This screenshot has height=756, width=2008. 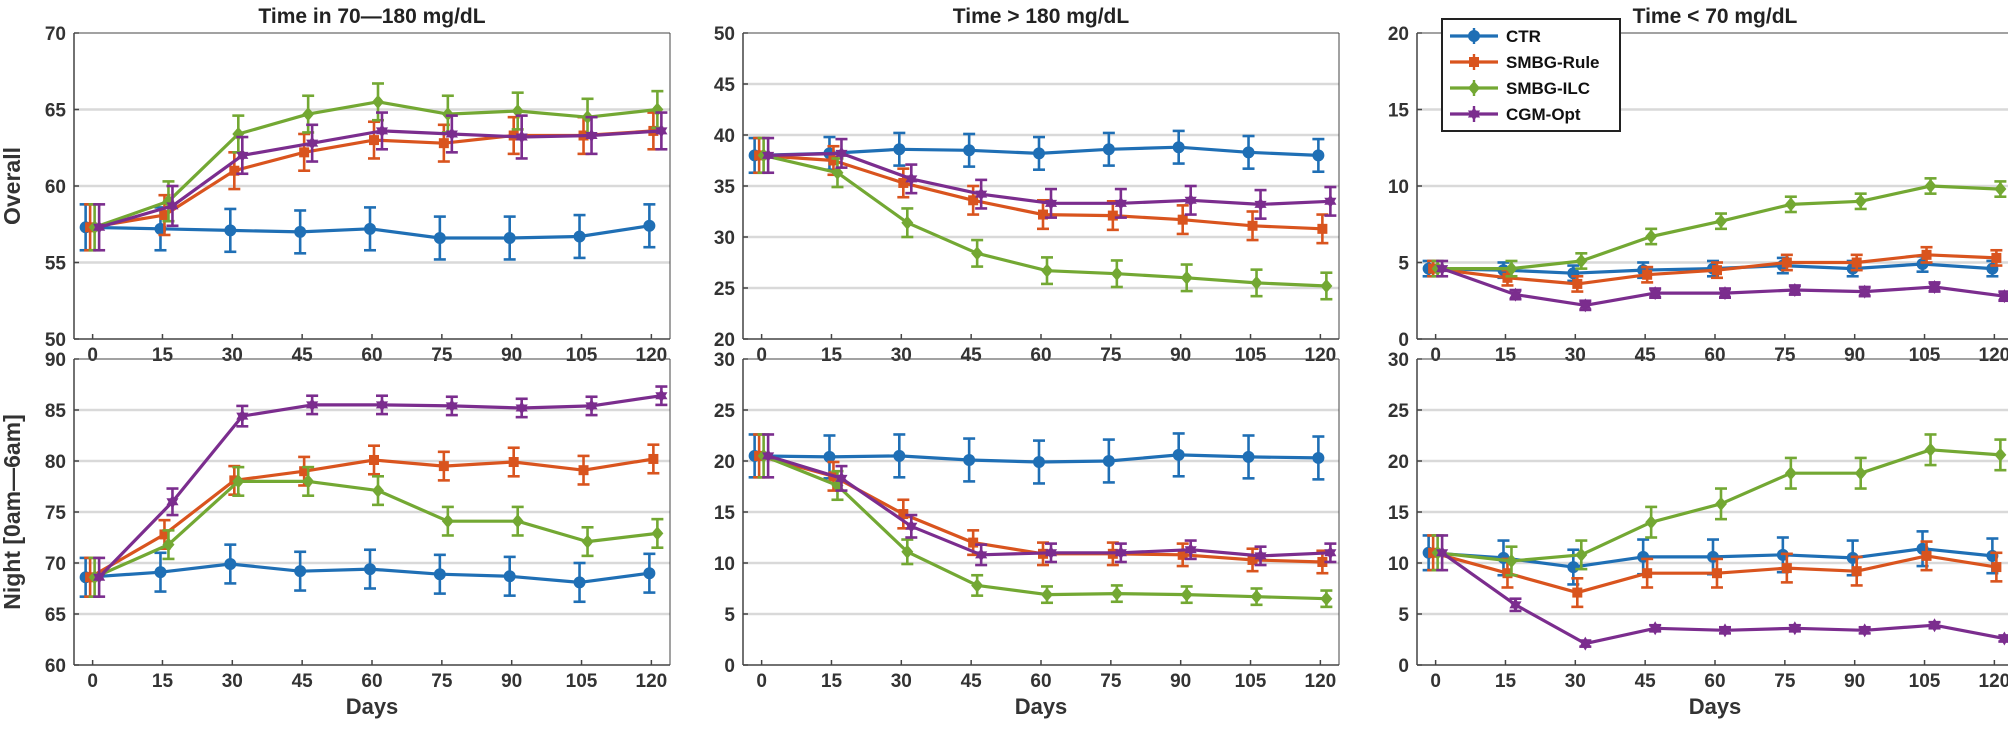 I want to click on legend-marker, so click(x=1474, y=114).